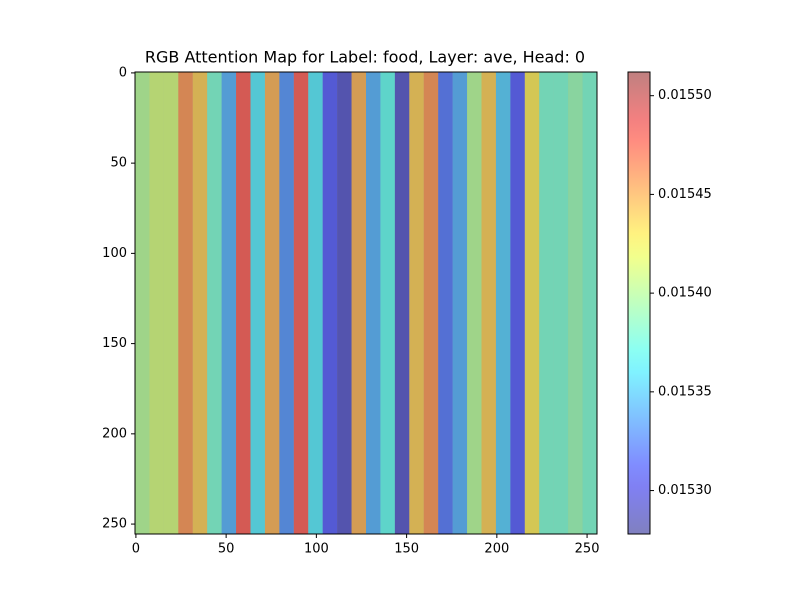  Describe the element at coordinates (685, 293) in the screenshot. I see `colorbar-tick-label: 0.01540` at that location.